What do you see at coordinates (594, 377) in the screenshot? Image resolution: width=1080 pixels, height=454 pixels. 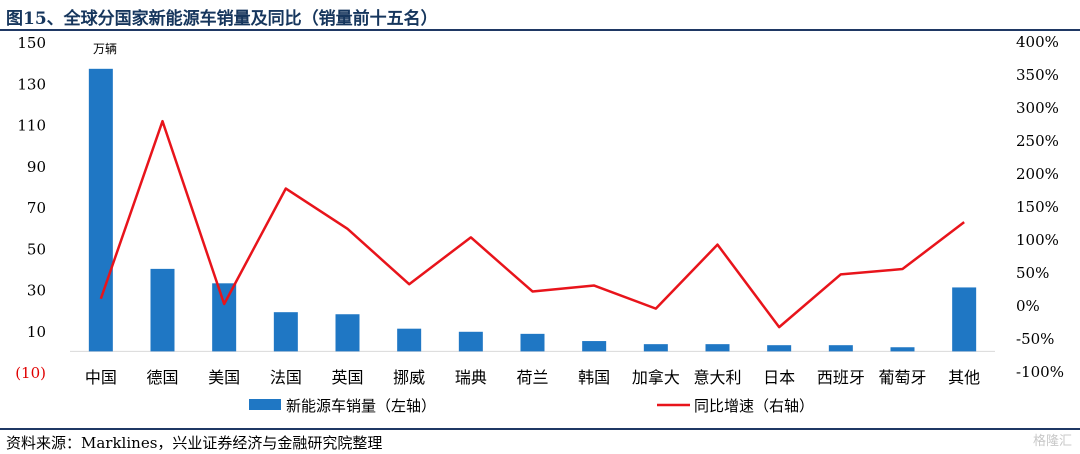 I see `category-label: 韩国` at bounding box center [594, 377].